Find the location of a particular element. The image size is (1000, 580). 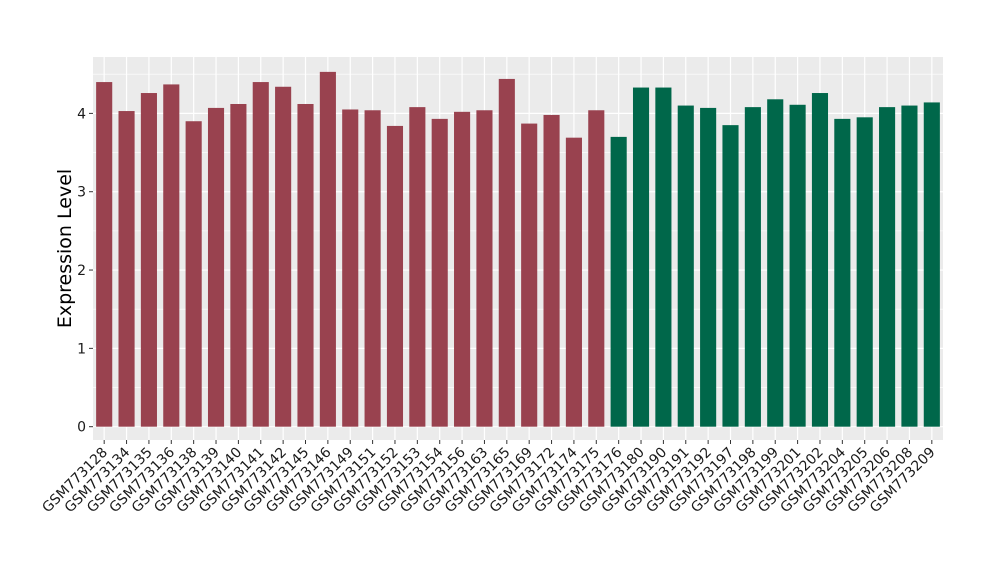

bar-GSM773174 is located at coordinates (573, 282).